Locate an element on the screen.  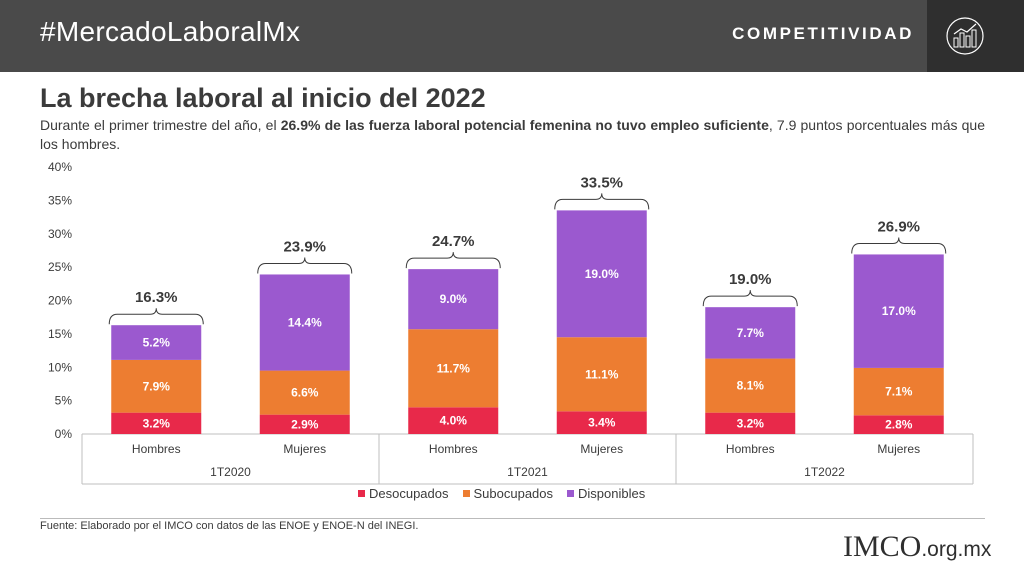
data-label: 11.7% is located at coordinates (454, 368).